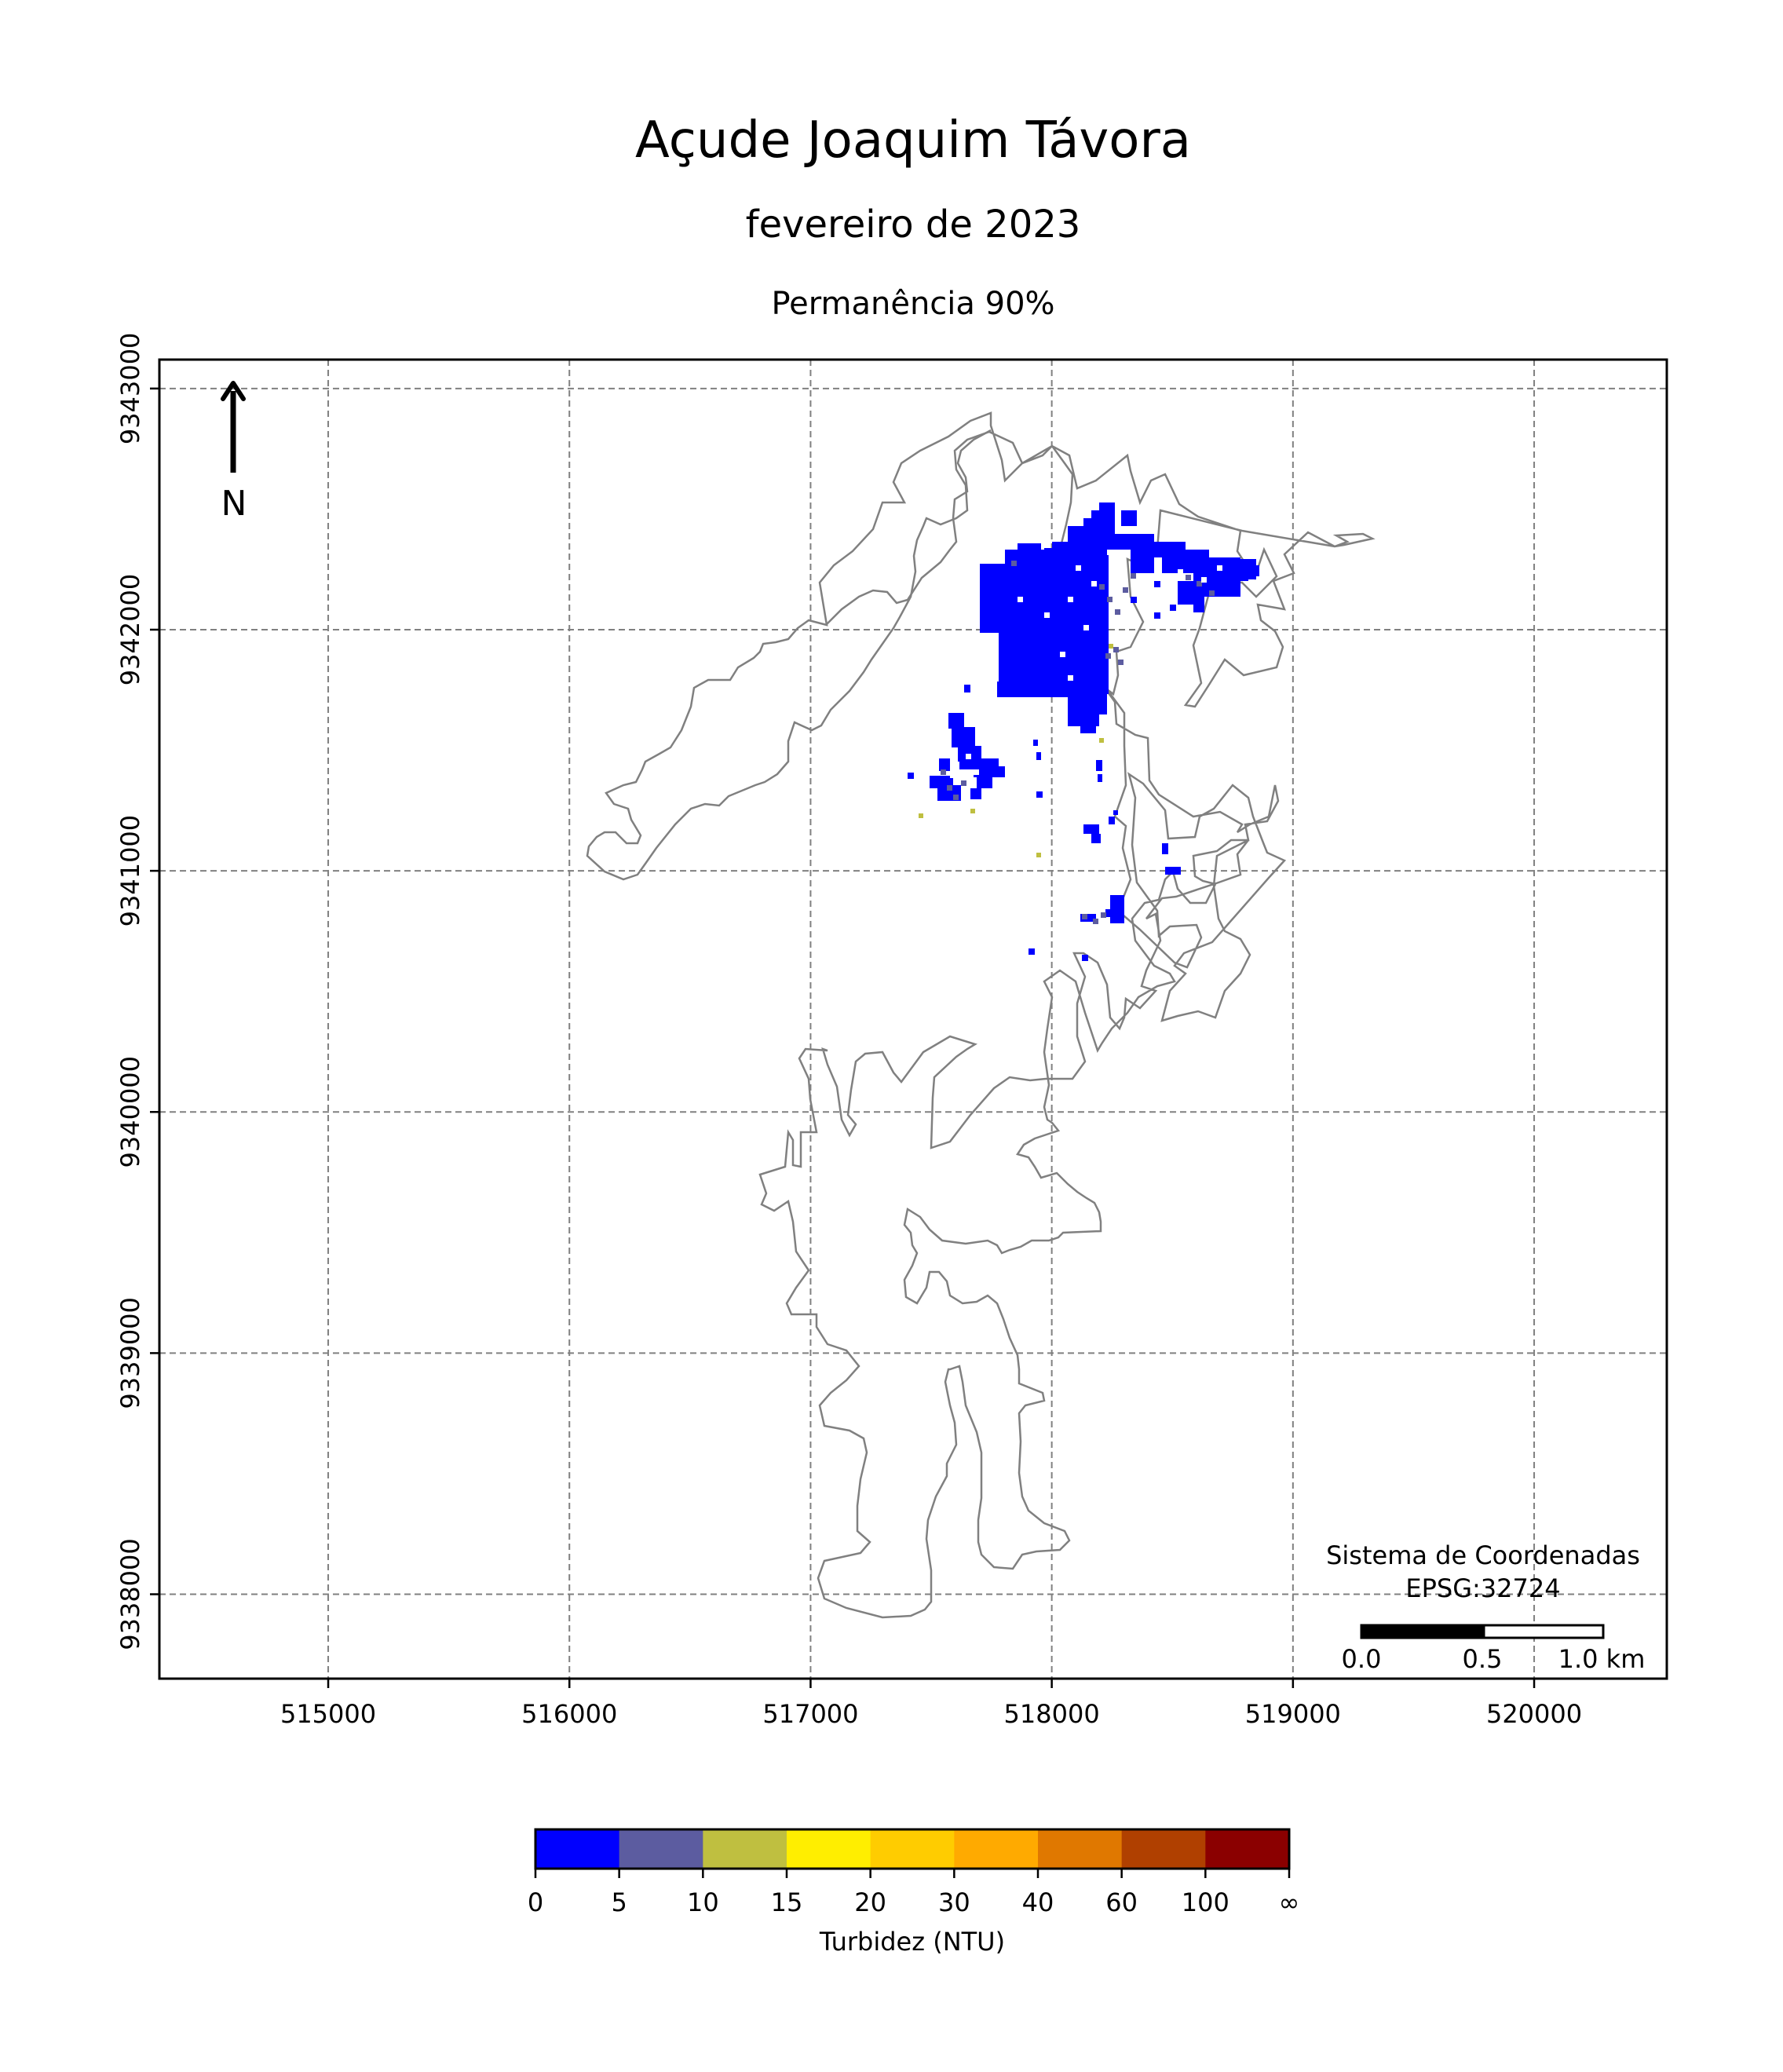 The image size is (1783, 2072). What do you see at coordinates (130, 1112) in the screenshot?
I see `y-tick-label: 9340000` at bounding box center [130, 1112].